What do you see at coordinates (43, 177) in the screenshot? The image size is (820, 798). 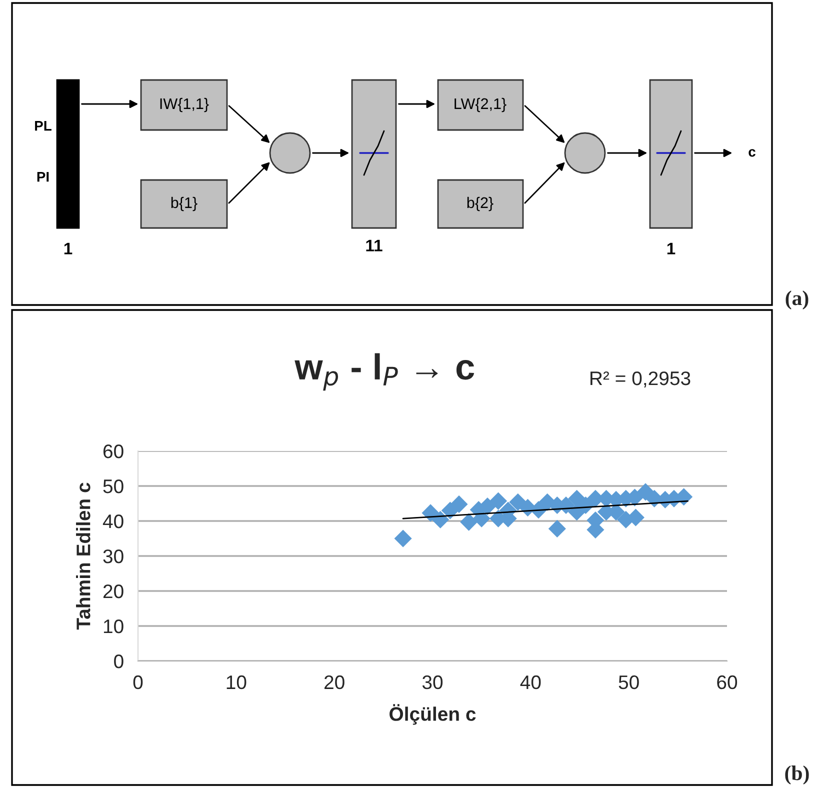 I see `text: PI` at bounding box center [43, 177].